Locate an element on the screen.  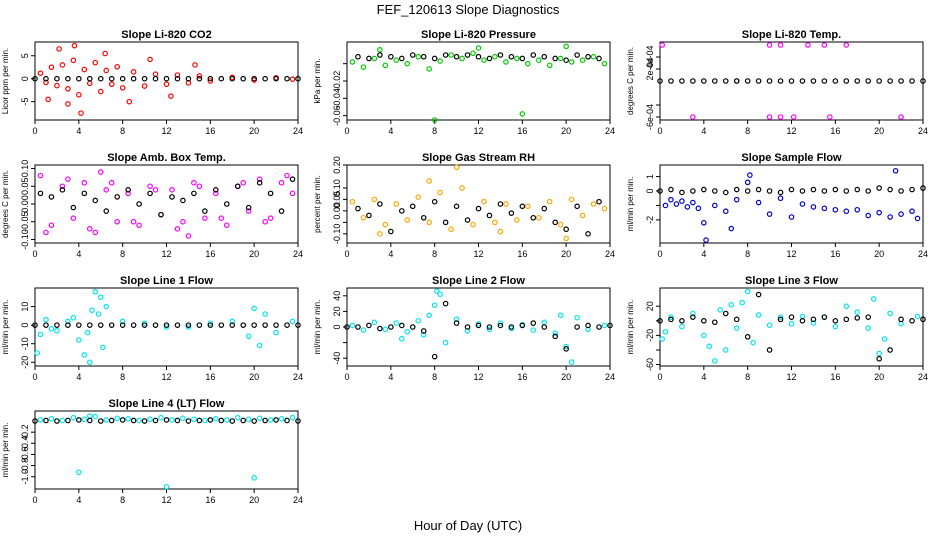
x-tick-label: 20 is located at coordinates (566, 131).